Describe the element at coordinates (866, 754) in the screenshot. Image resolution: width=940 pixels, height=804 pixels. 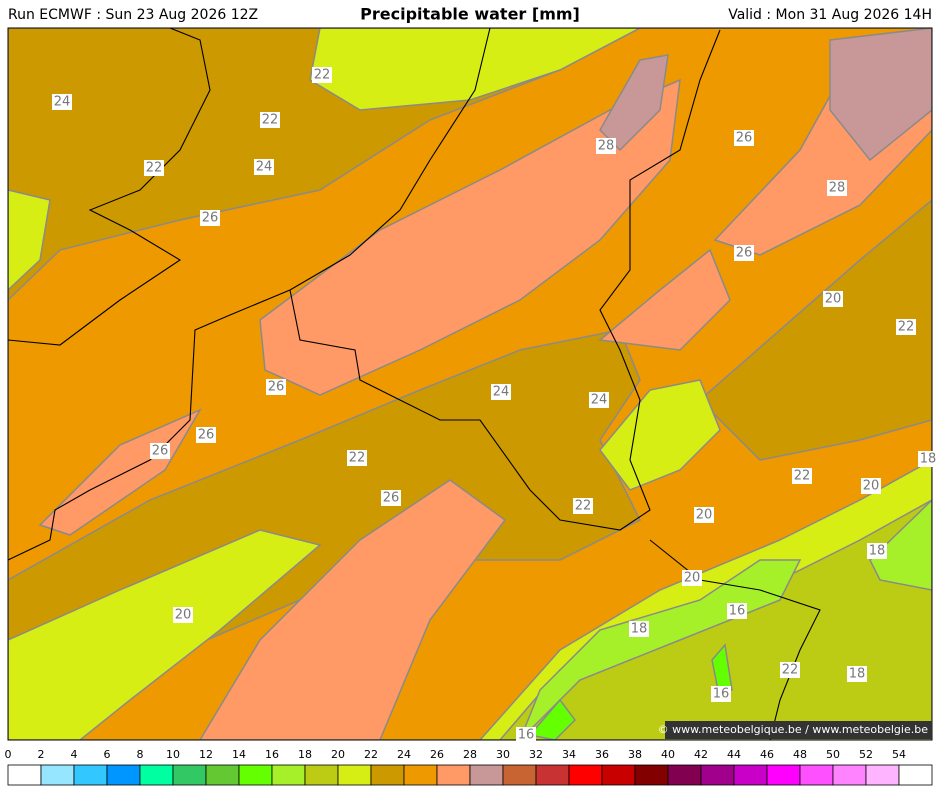
I see `colorbar-tick-label: 52` at that location.